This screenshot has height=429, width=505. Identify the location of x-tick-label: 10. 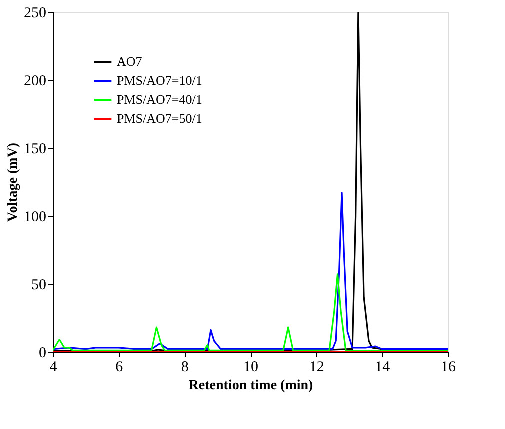
(251, 368).